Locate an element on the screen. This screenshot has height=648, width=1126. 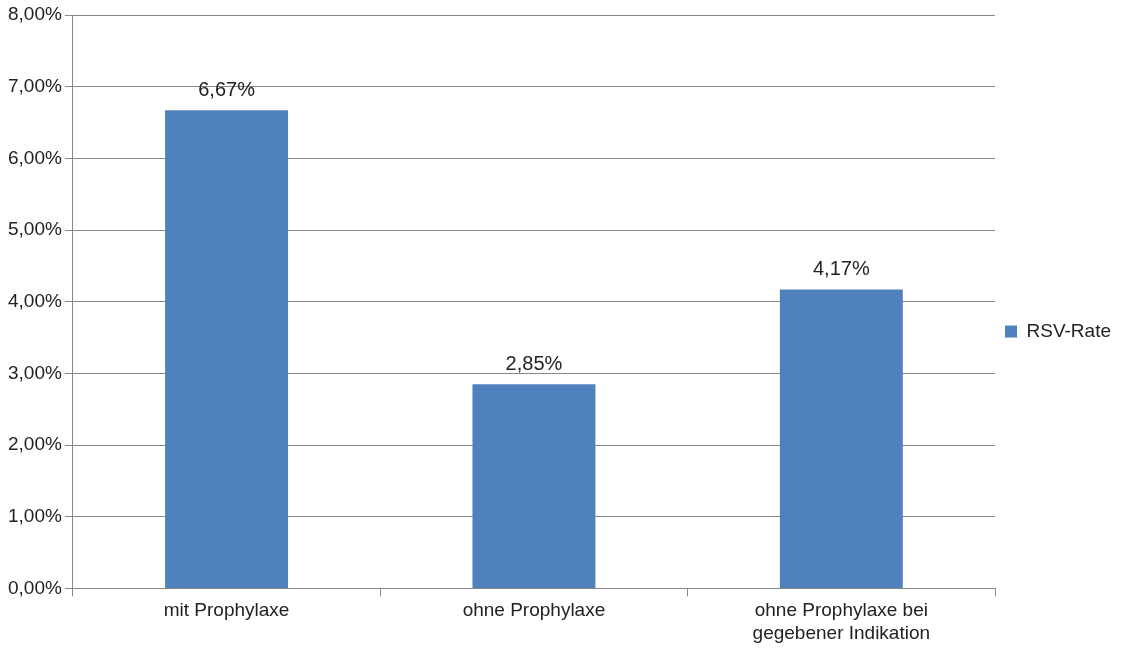
y-tick-label: 2,00% is located at coordinates (35, 444).